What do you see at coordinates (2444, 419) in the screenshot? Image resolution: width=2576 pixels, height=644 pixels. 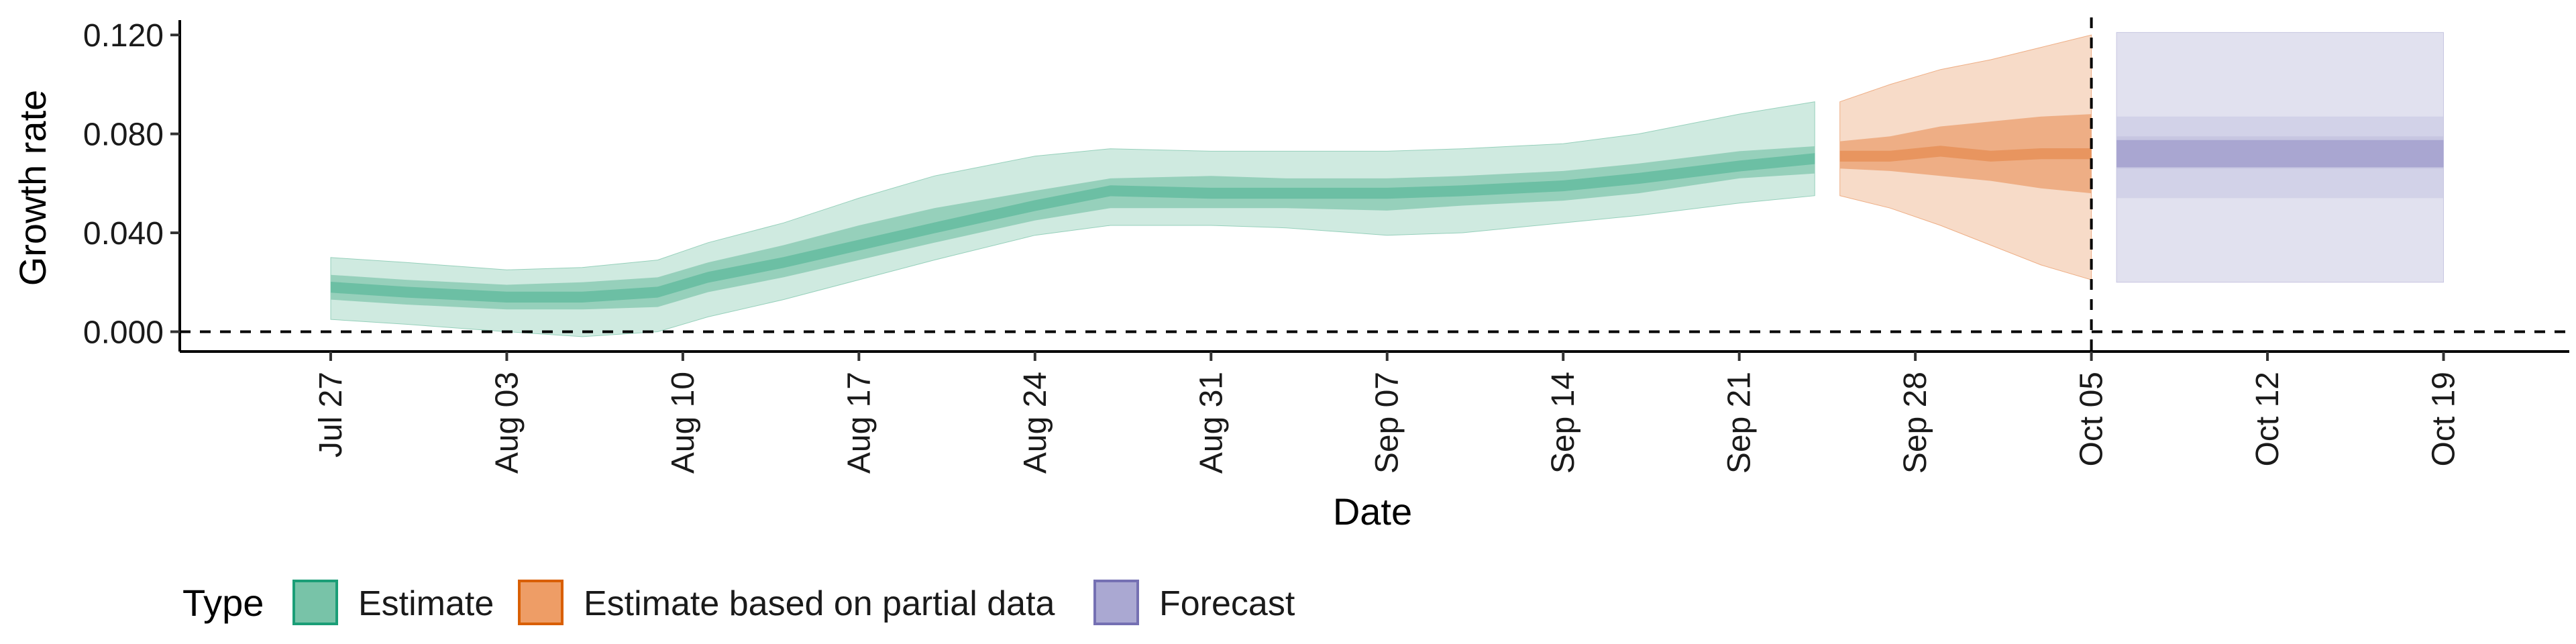 I see `x-tick-label: Oct 19` at bounding box center [2444, 419].